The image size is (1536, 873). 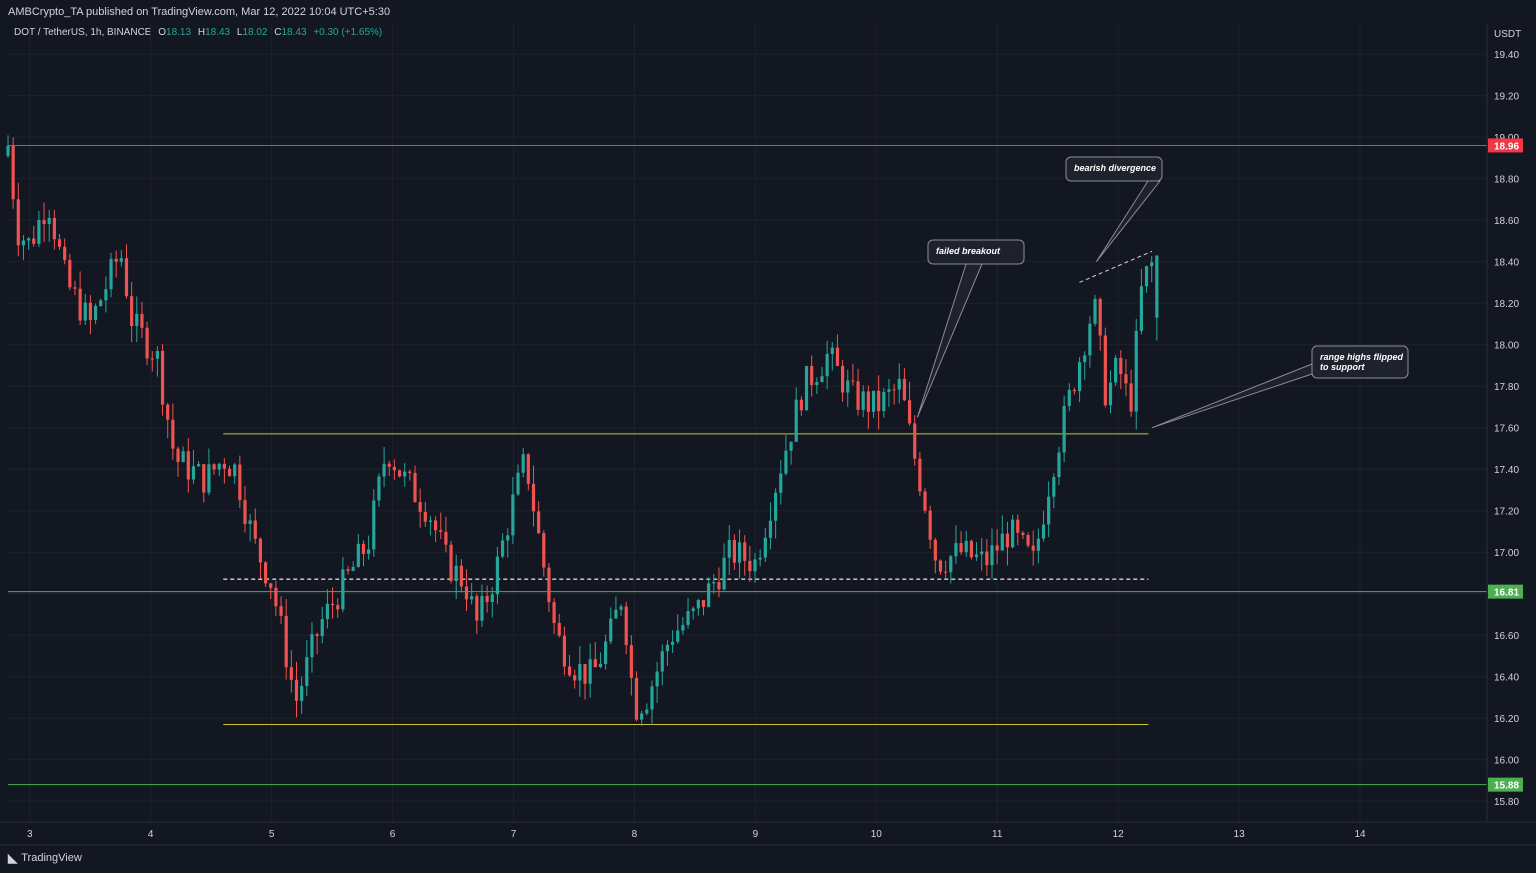 I want to click on high-label: H, so click(x=201, y=32).